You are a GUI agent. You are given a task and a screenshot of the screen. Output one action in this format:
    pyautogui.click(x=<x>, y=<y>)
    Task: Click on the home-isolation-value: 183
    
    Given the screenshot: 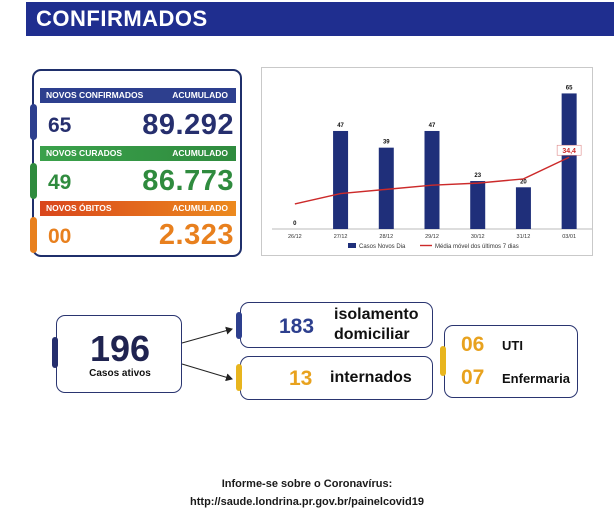 What is the action you would take?
    pyautogui.click(x=297, y=326)
    